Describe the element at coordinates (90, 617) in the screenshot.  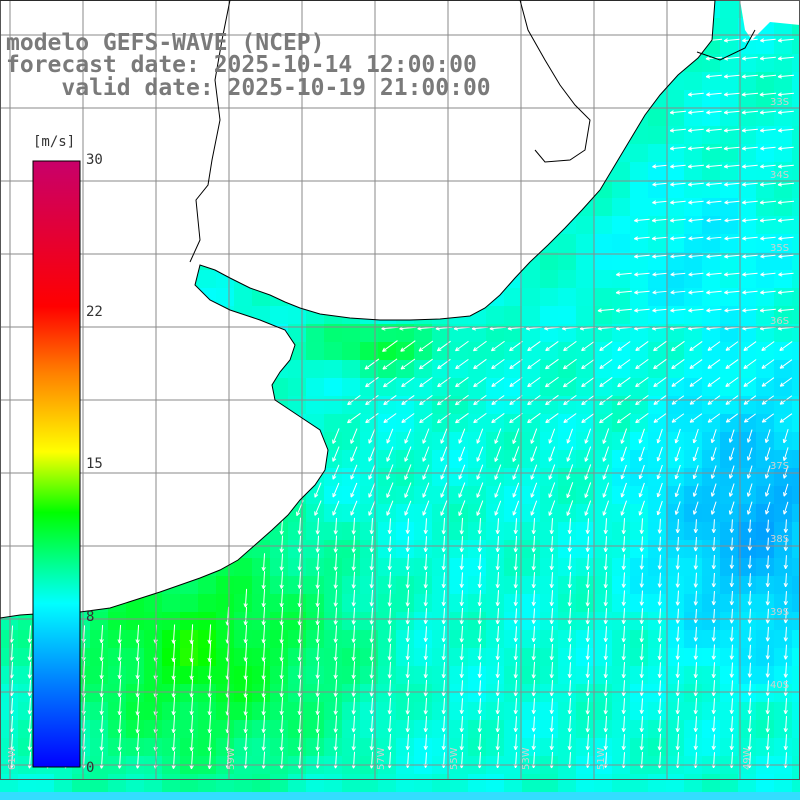
I see `colorbar-tick-8: 8` at that location.